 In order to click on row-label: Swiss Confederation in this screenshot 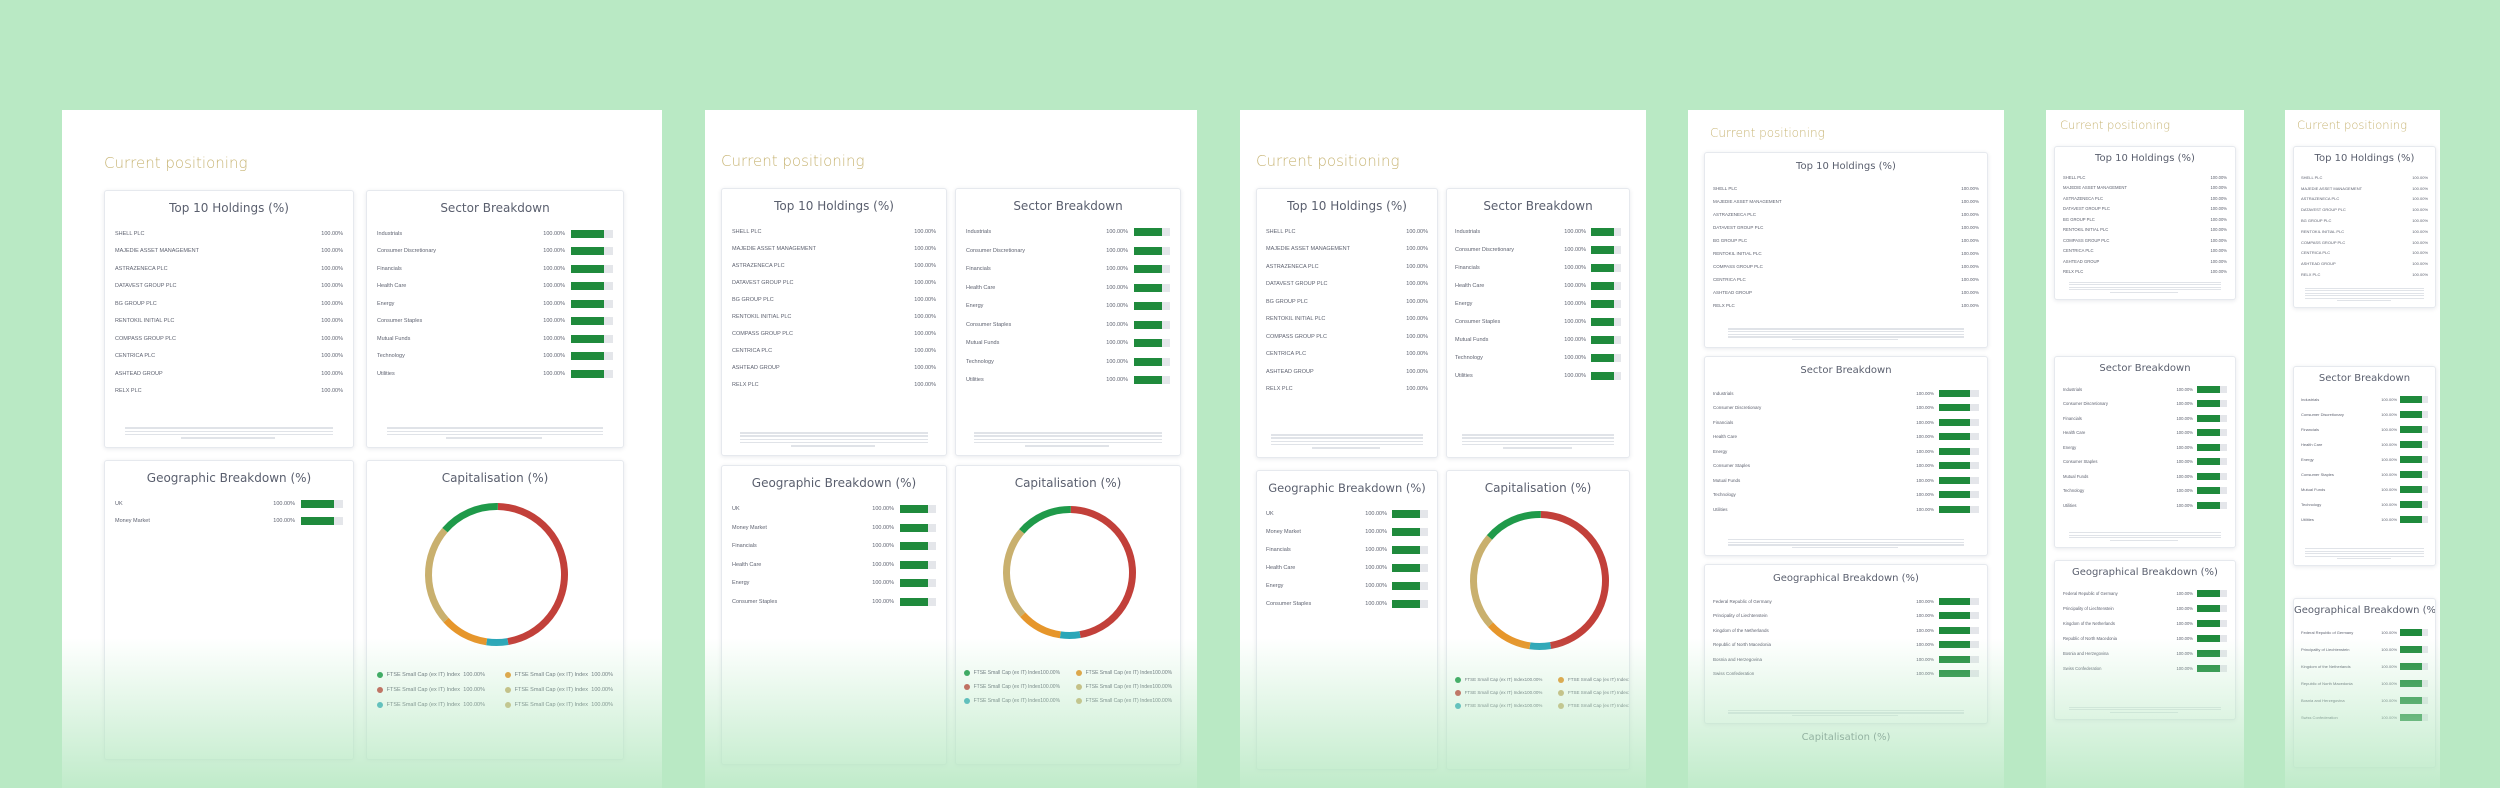, I will do `click(2319, 717)`.